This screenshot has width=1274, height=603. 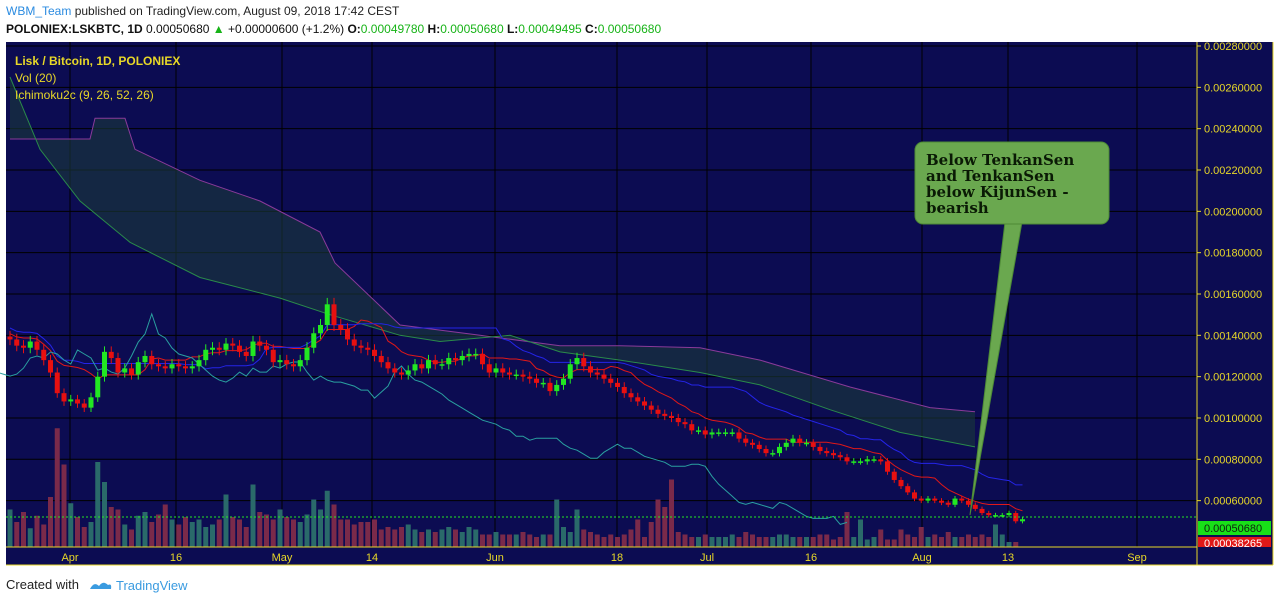 I want to click on x-tick-label: Aug, so click(x=922, y=558).